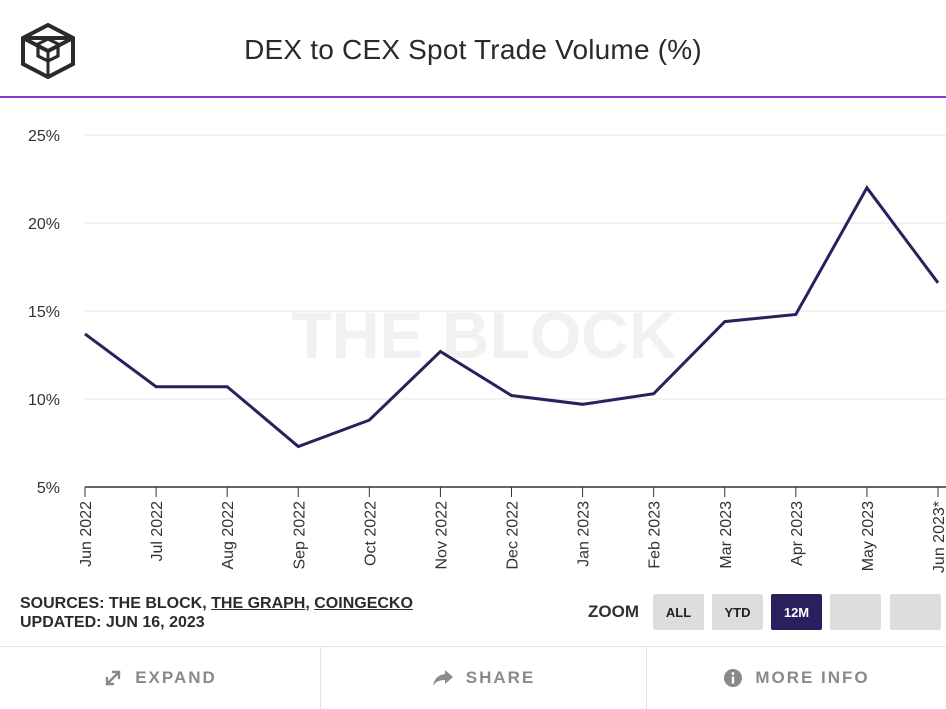 This screenshot has width=946, height=709. What do you see at coordinates (737, 612) in the screenshot?
I see `zoom-ytd-button: YTD` at bounding box center [737, 612].